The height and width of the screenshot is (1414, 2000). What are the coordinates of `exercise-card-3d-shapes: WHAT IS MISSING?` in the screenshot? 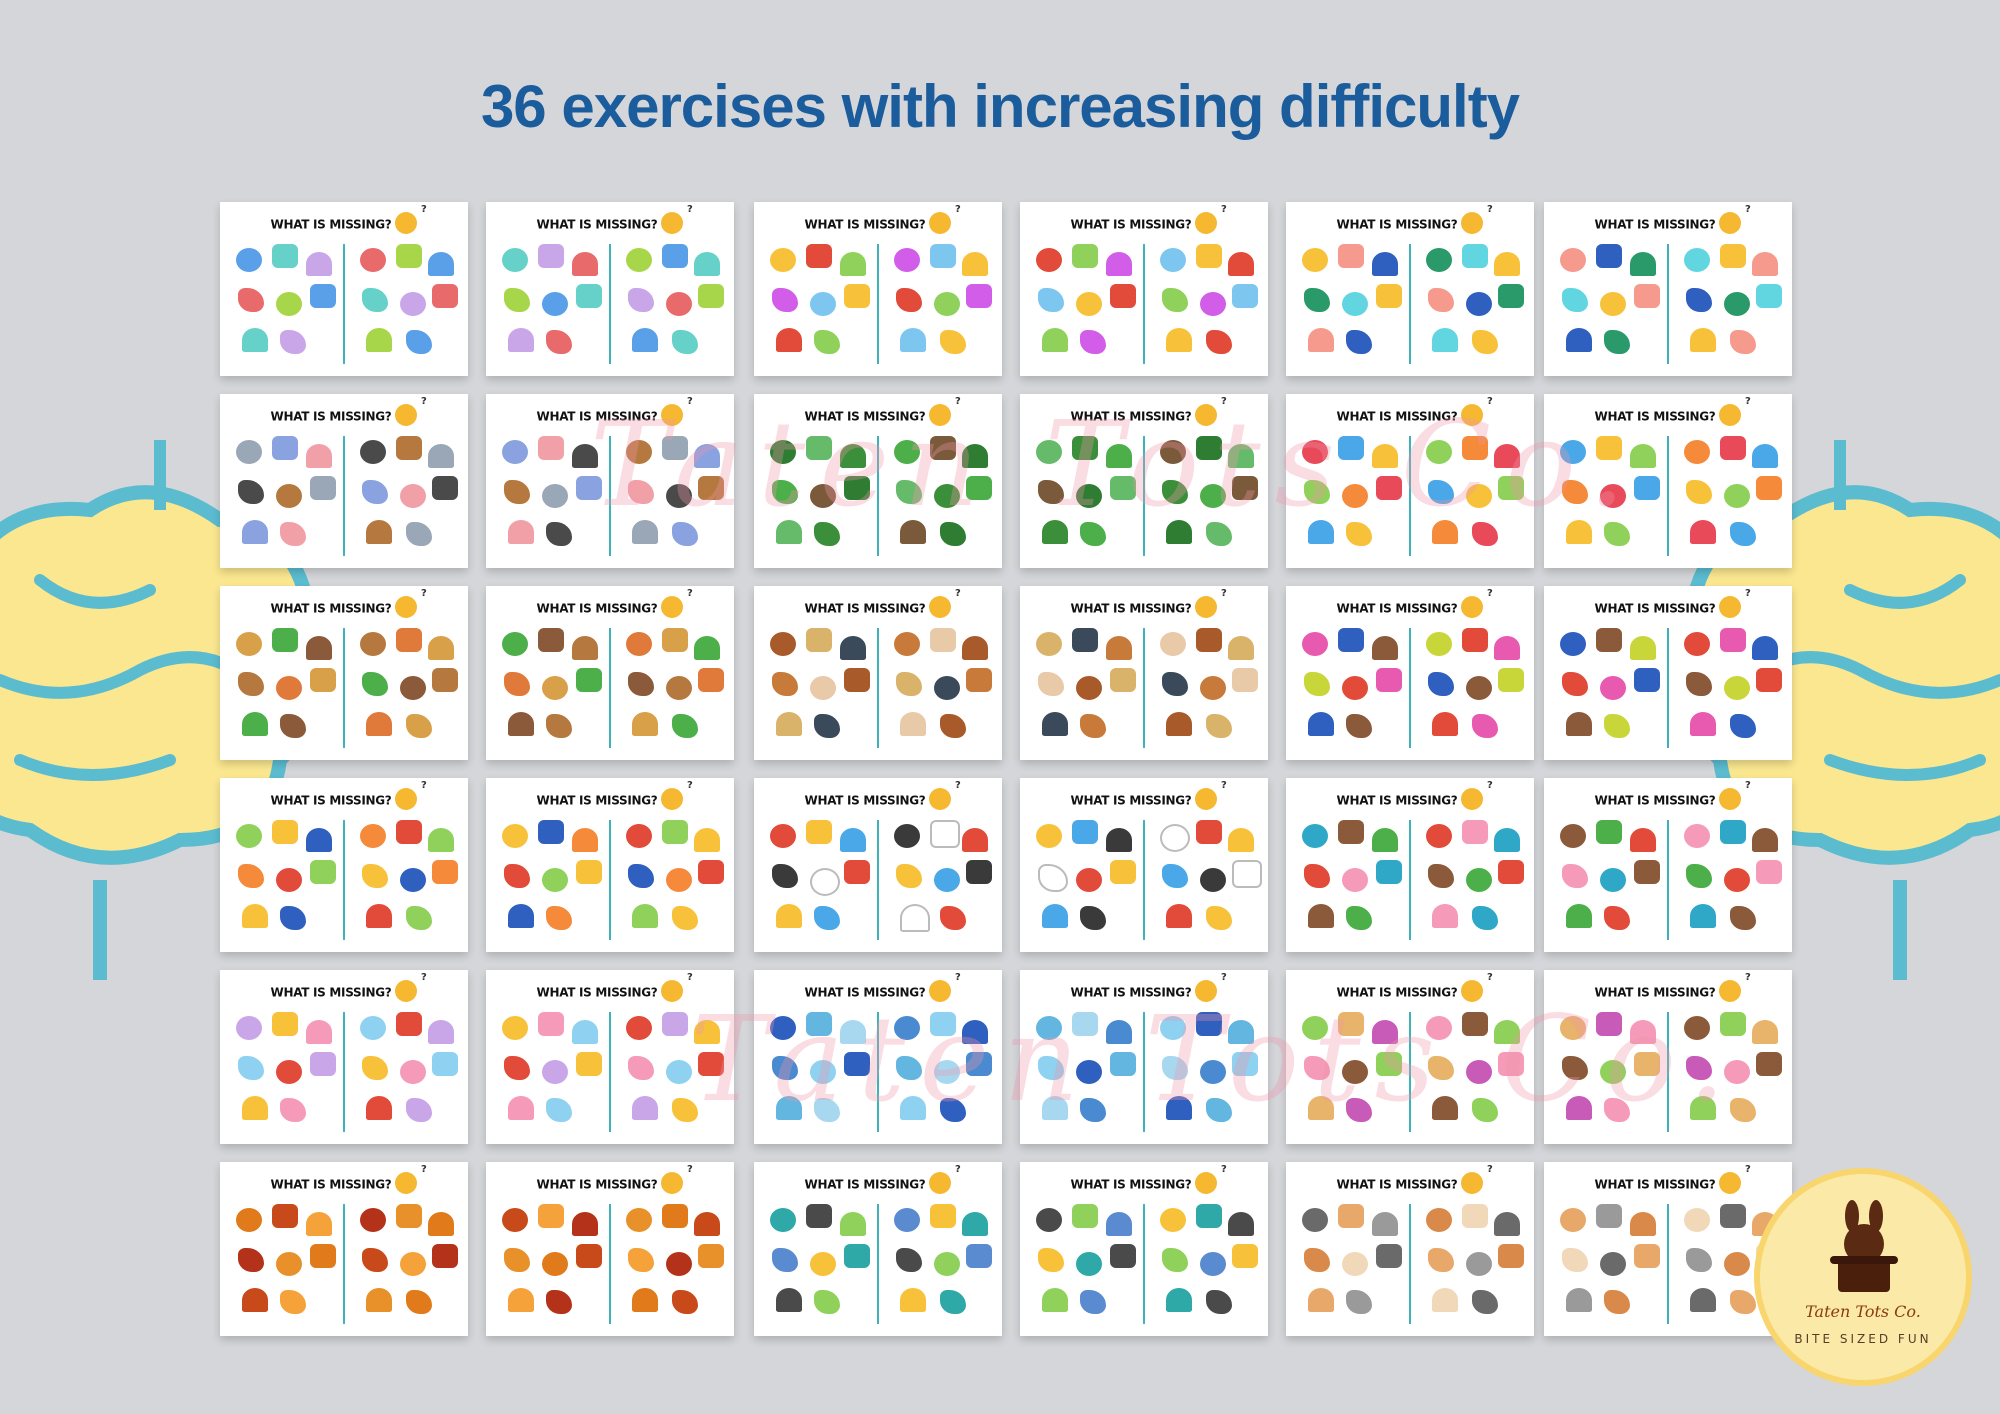 It's located at (344, 289).